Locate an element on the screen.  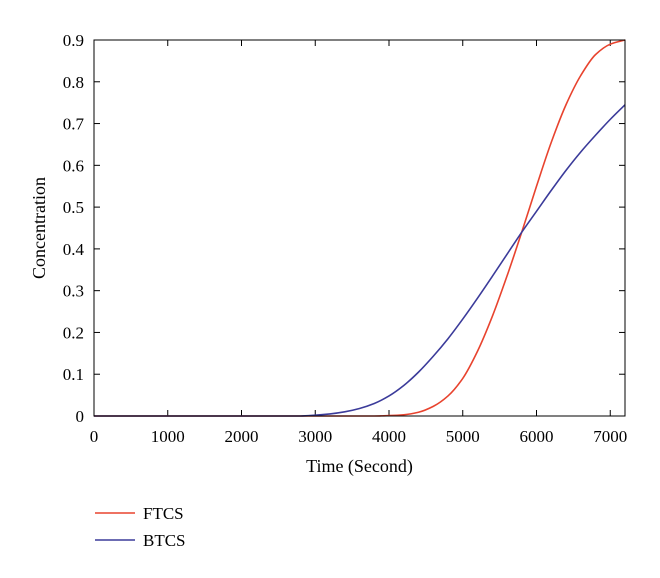
legend-label-ftcs: FTCS is located at coordinates (163, 513).